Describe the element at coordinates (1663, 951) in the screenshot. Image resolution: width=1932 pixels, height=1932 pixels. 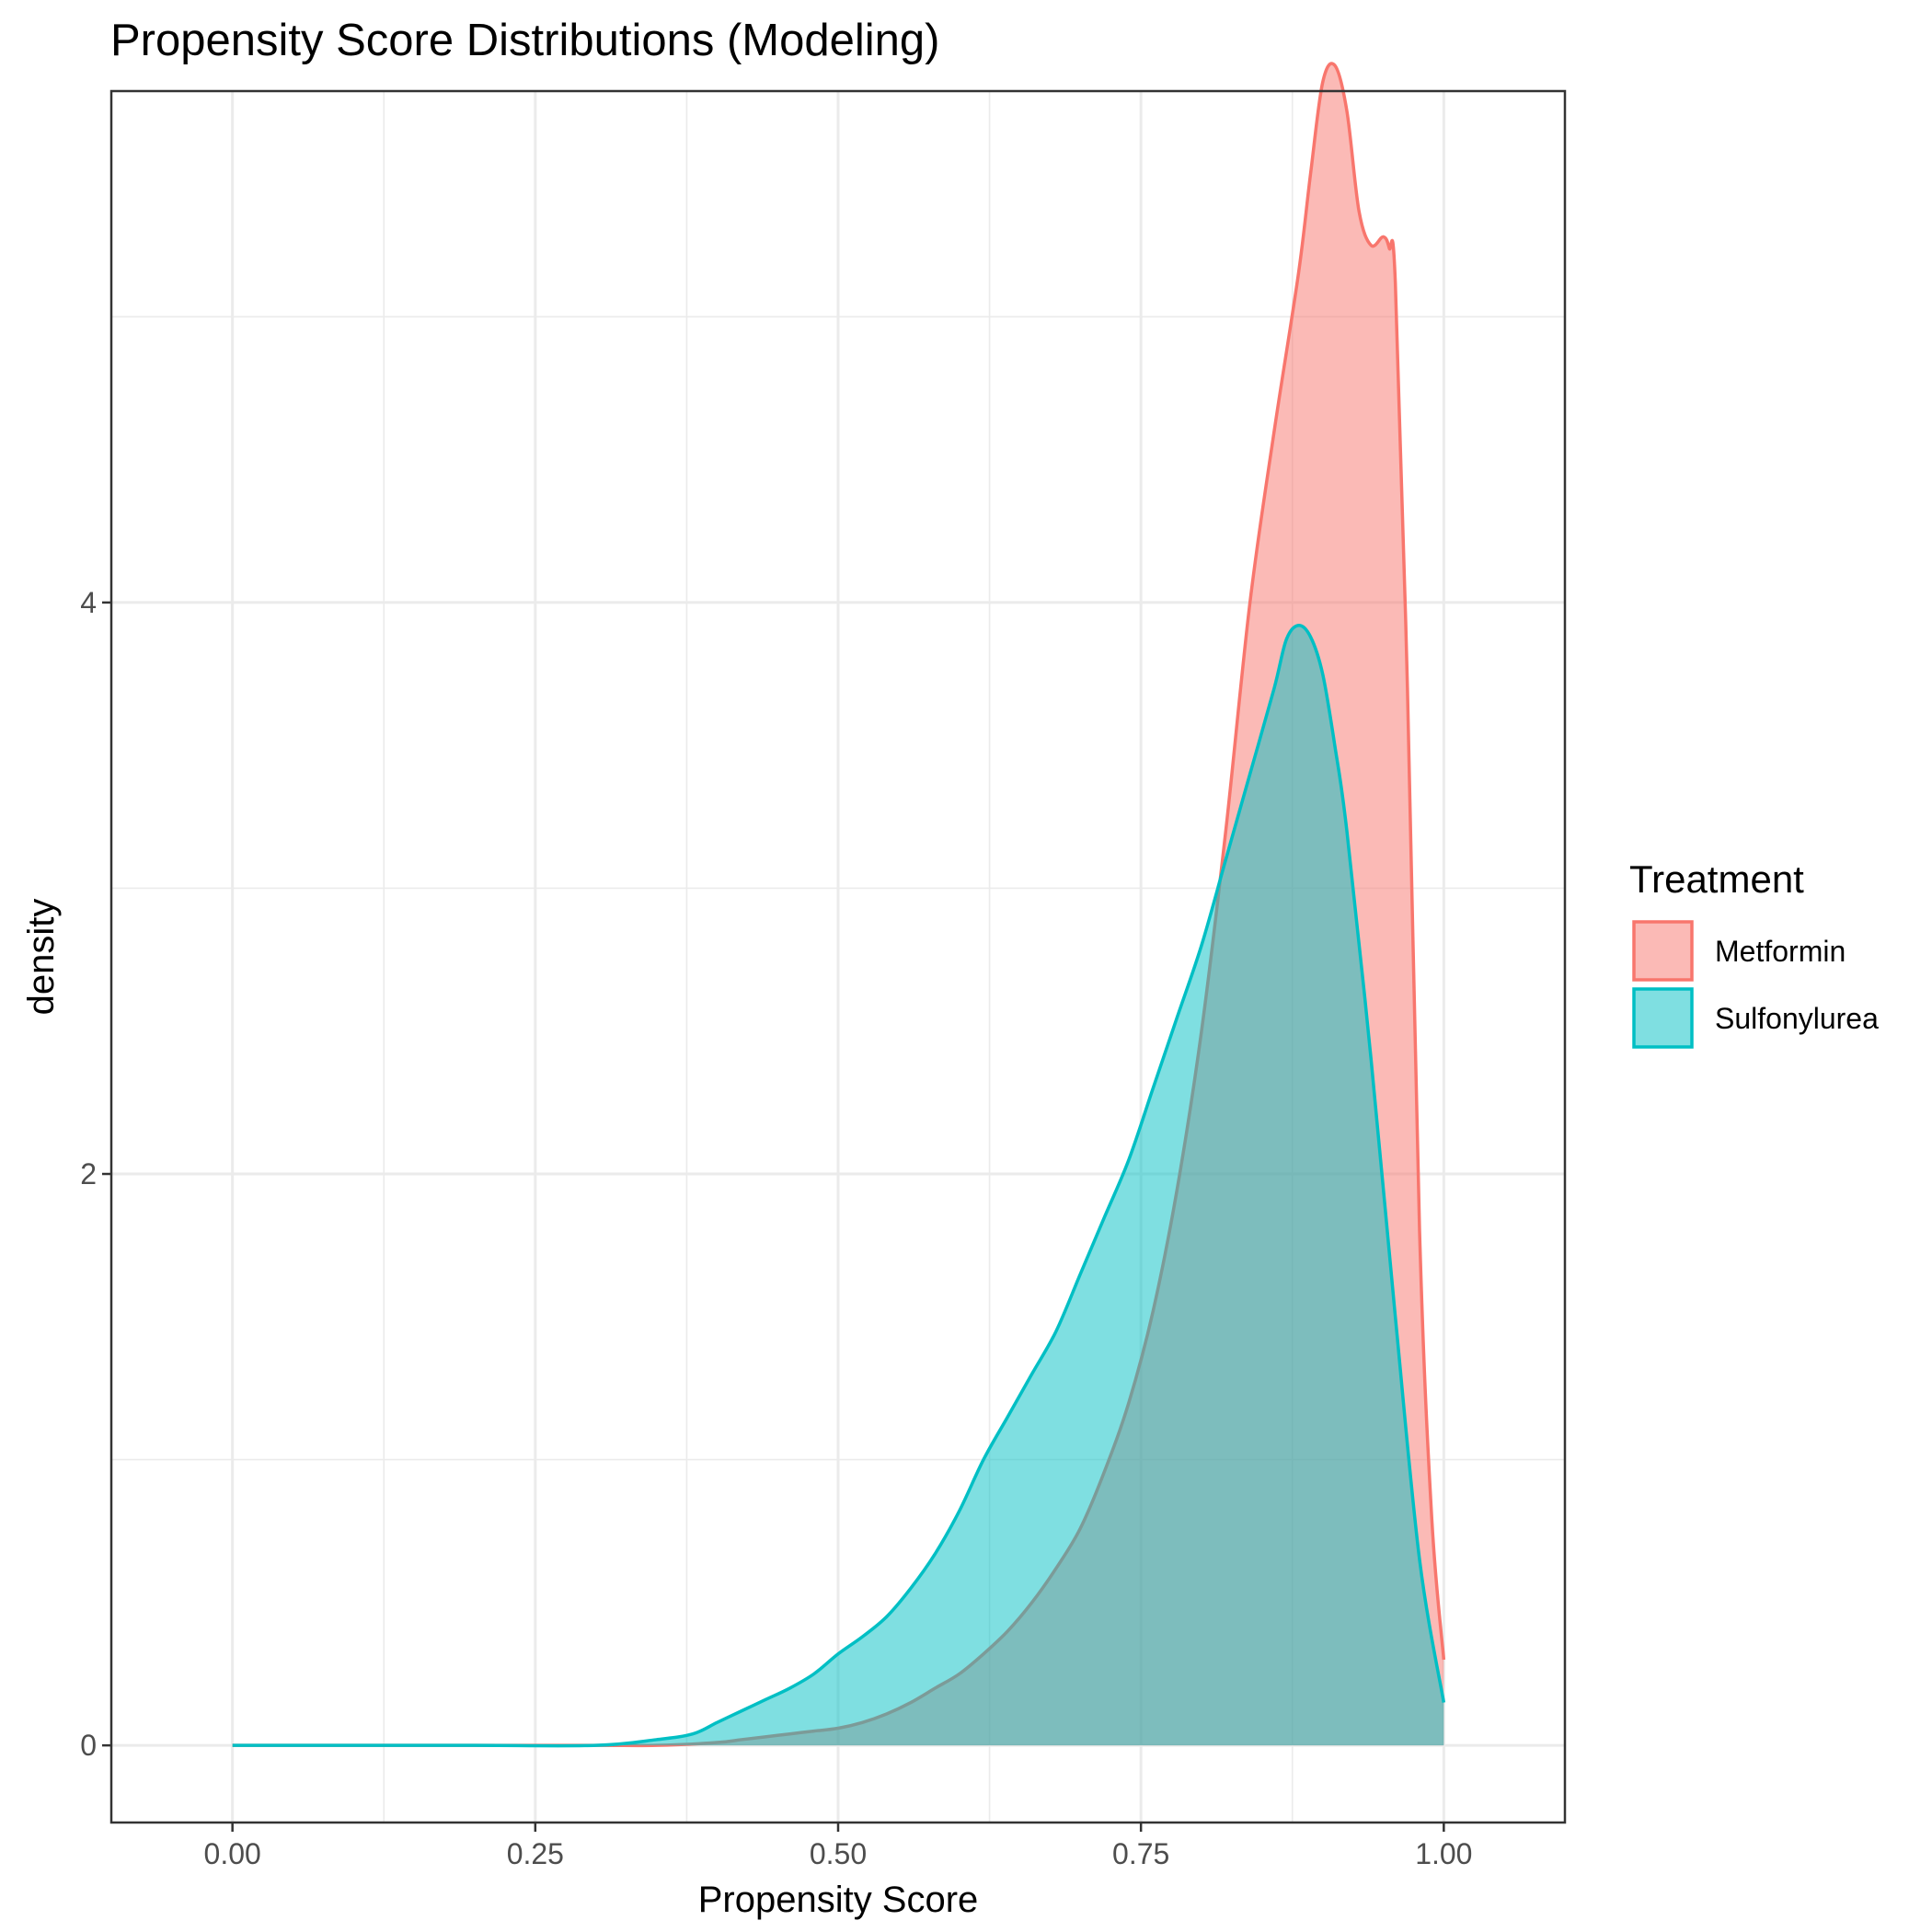
I see `metformin-legend-swatch` at that location.